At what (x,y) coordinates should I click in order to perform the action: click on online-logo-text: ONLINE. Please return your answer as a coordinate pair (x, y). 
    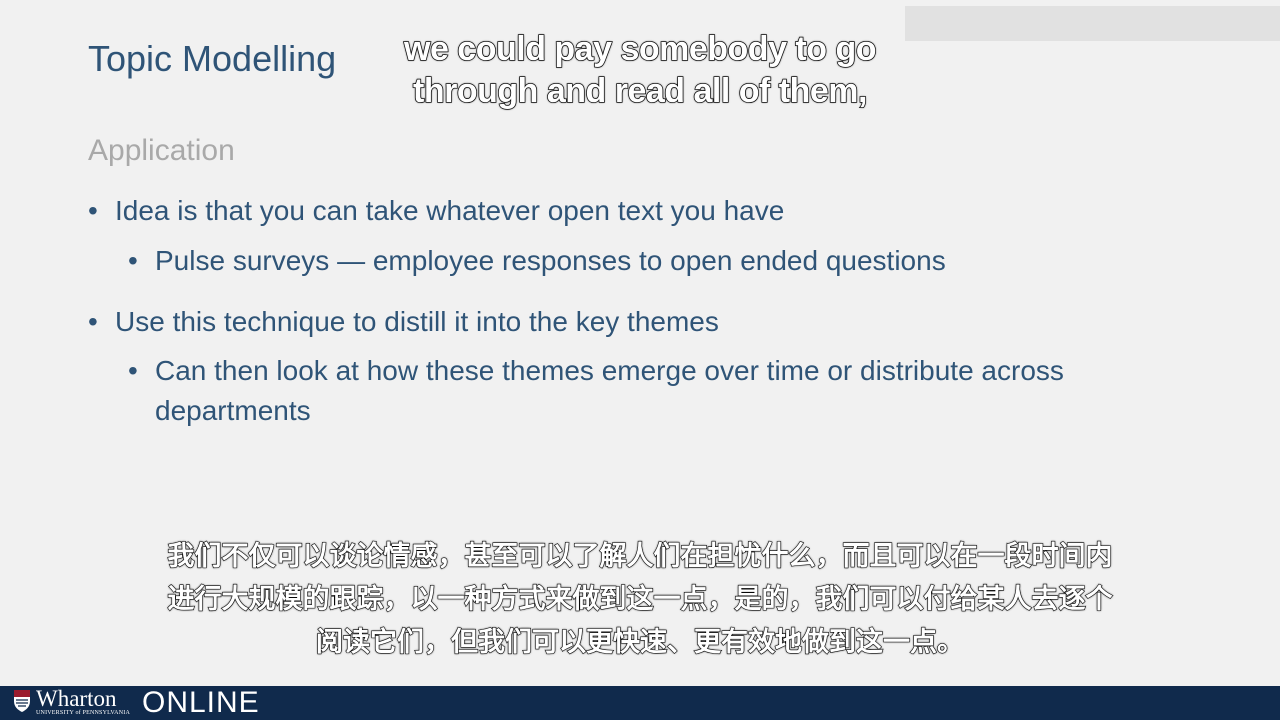
    Looking at the image, I should click on (201, 702).